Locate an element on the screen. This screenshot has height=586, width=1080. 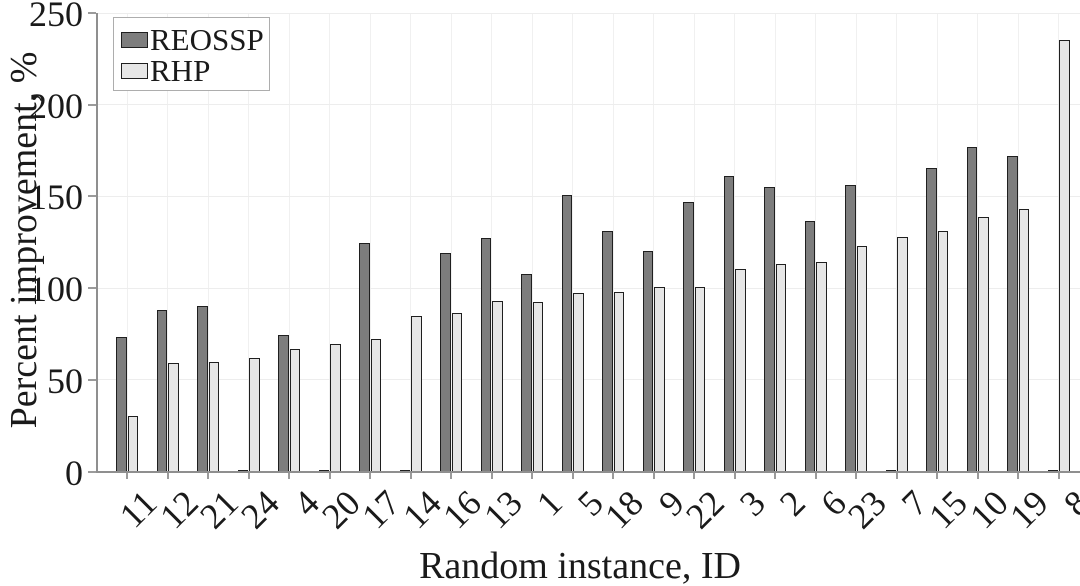
legend: REOSSP RHP is located at coordinates (191, 54).